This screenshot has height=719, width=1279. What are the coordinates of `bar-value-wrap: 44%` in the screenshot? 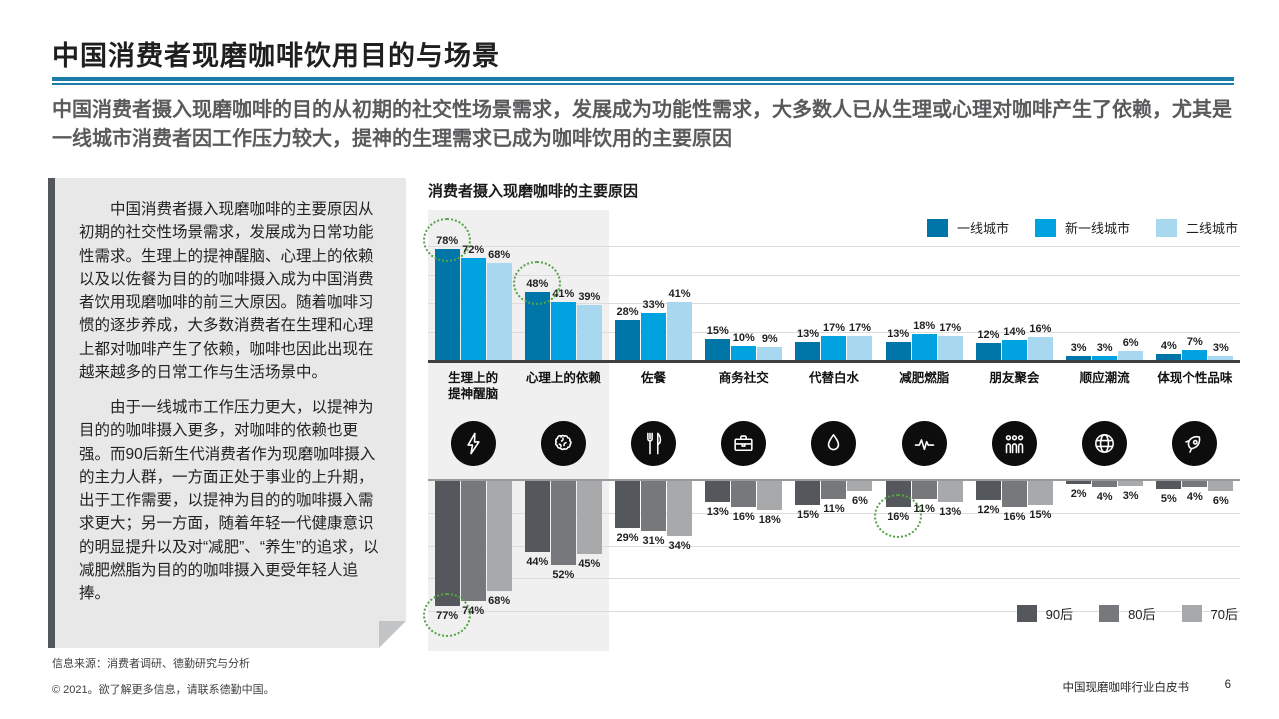 It's located at (537, 561).